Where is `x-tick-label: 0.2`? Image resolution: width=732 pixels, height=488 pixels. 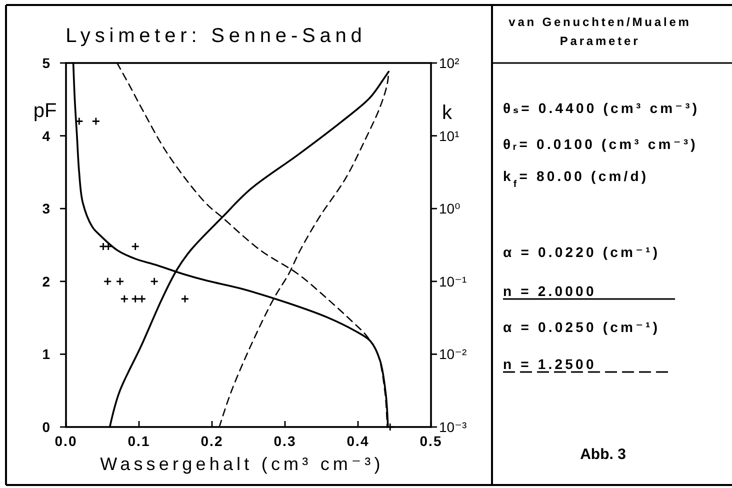 x-tick-label: 0.2 is located at coordinates (212, 441).